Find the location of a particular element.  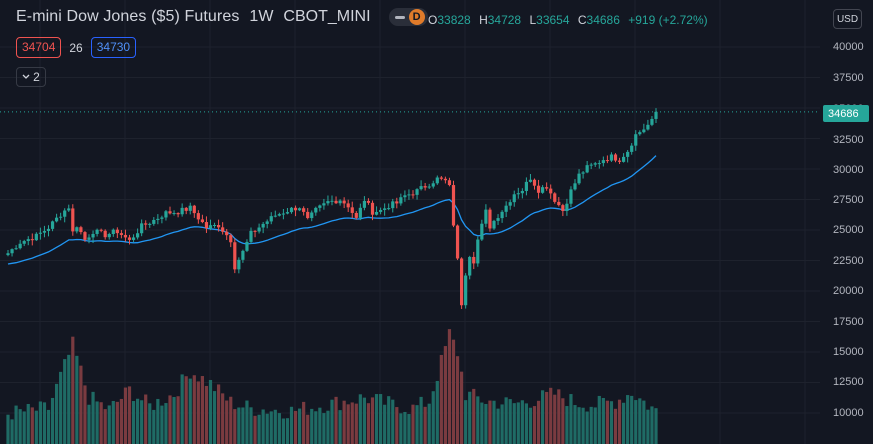

sell-price-button: 34704 is located at coordinates (39, 47).